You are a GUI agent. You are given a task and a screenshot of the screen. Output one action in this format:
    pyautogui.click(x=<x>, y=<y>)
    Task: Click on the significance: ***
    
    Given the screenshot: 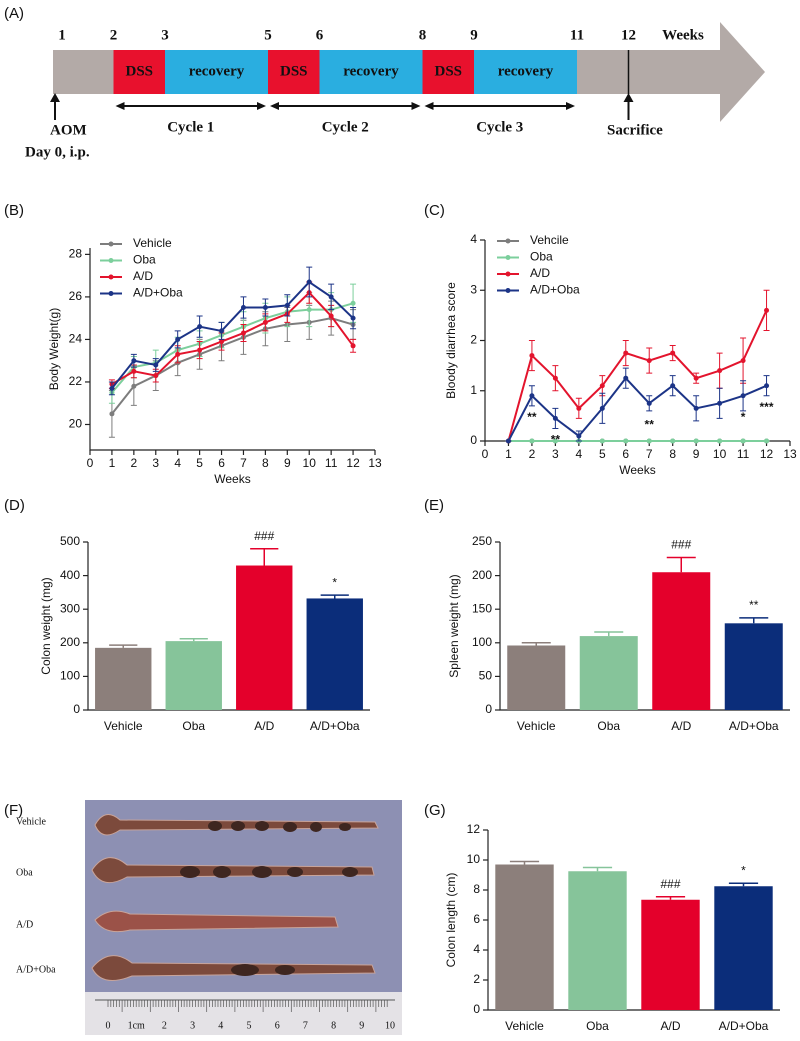 What is the action you would take?
    pyautogui.click(x=767, y=407)
    